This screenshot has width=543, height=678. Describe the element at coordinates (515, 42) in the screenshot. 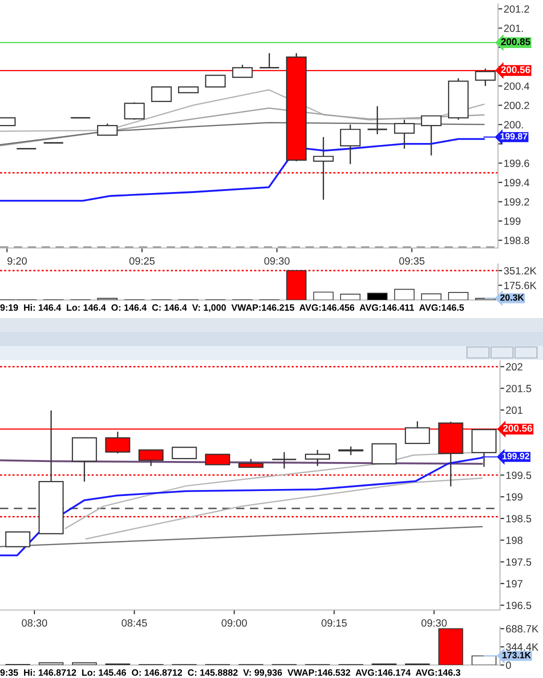

I see `ref-line-label: 200.85` at that location.